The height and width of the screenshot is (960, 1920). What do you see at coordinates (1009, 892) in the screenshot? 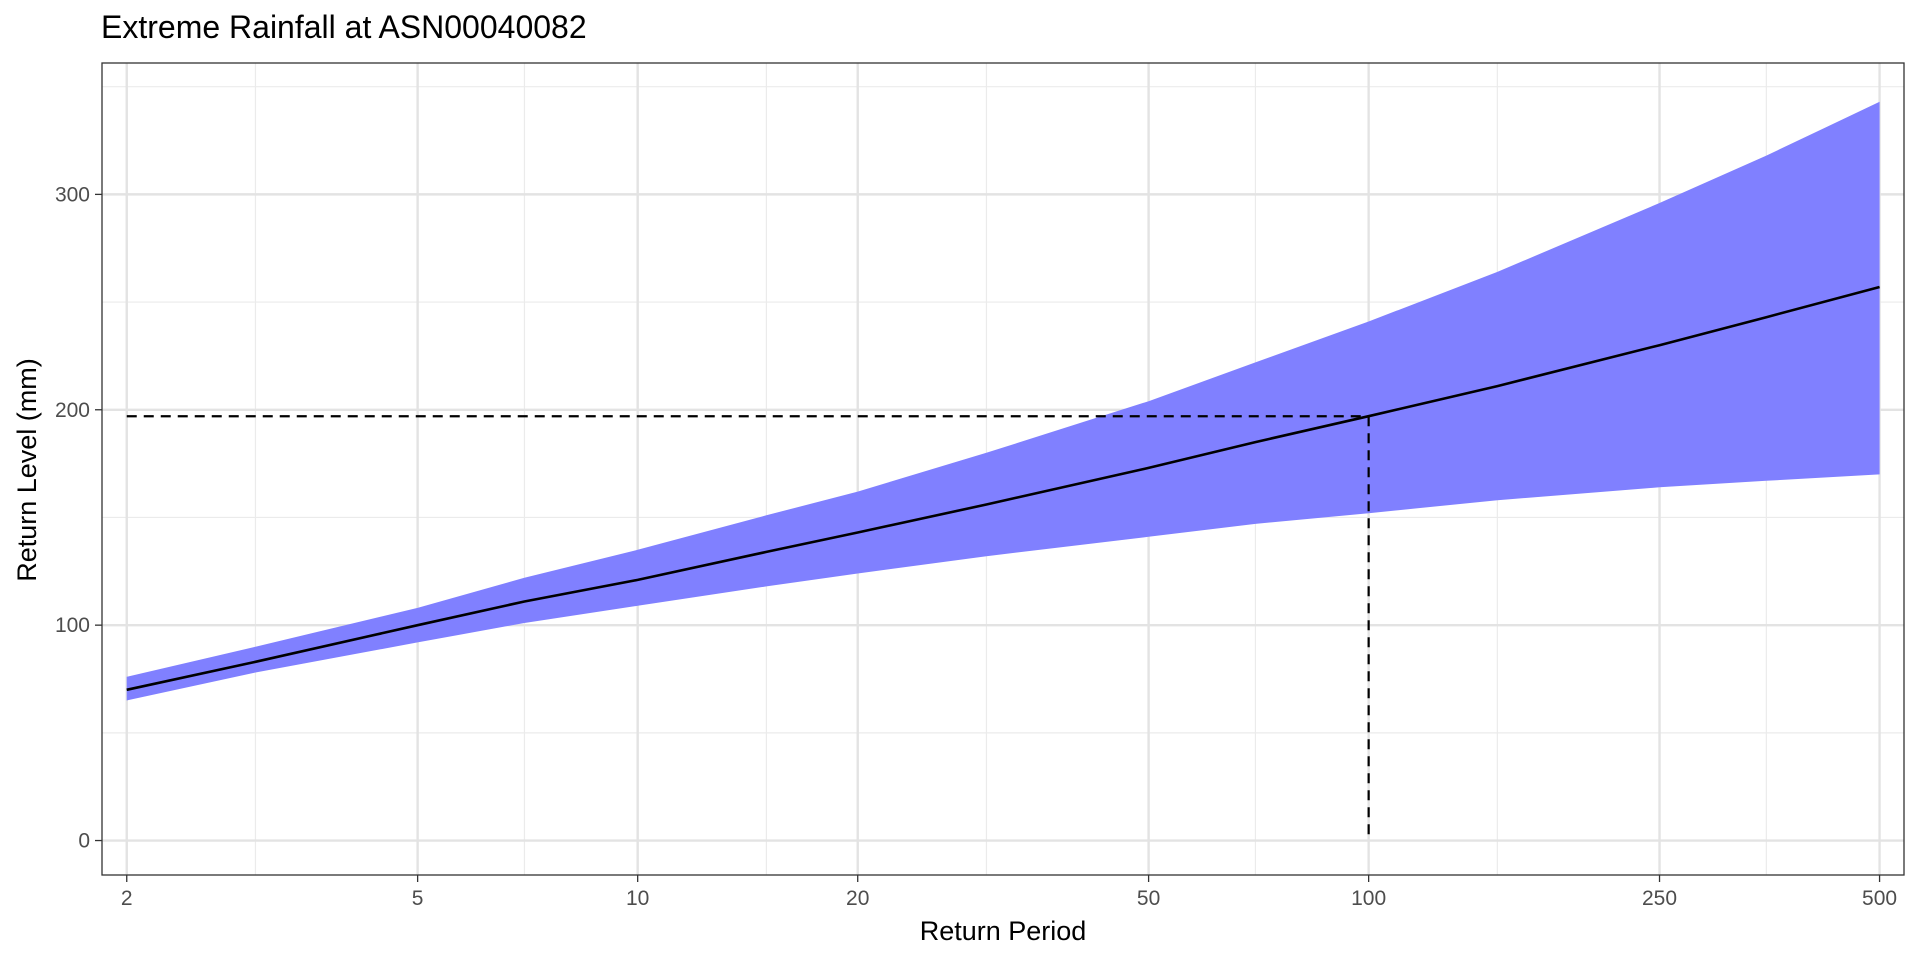
I see `x-axis-ticks: 2 5 10 20 50 100 250 500` at bounding box center [1009, 892].